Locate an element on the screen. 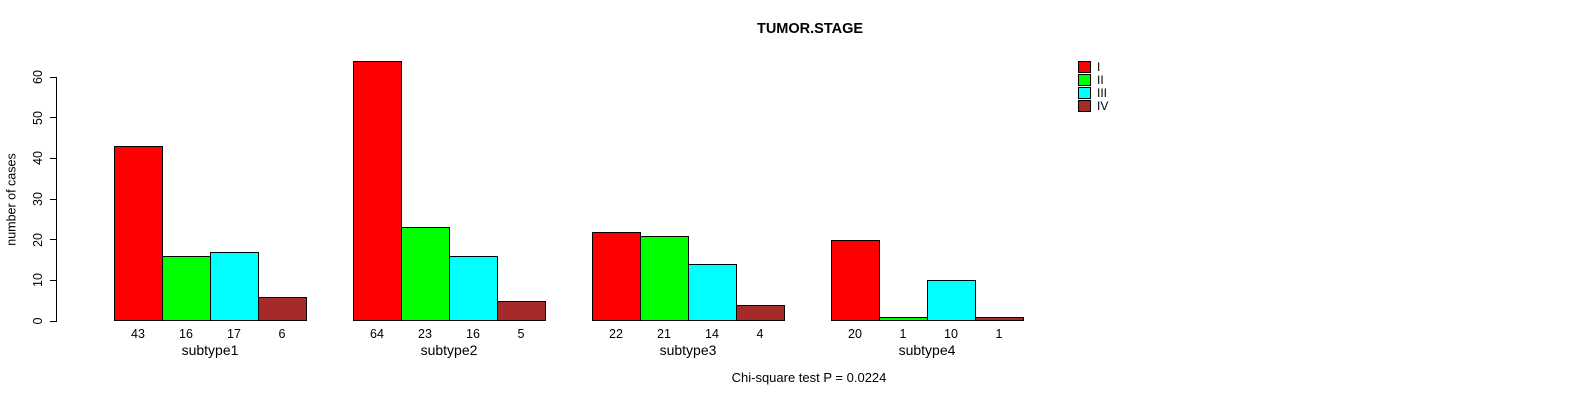  legend-label: I is located at coordinates (1099, 66).